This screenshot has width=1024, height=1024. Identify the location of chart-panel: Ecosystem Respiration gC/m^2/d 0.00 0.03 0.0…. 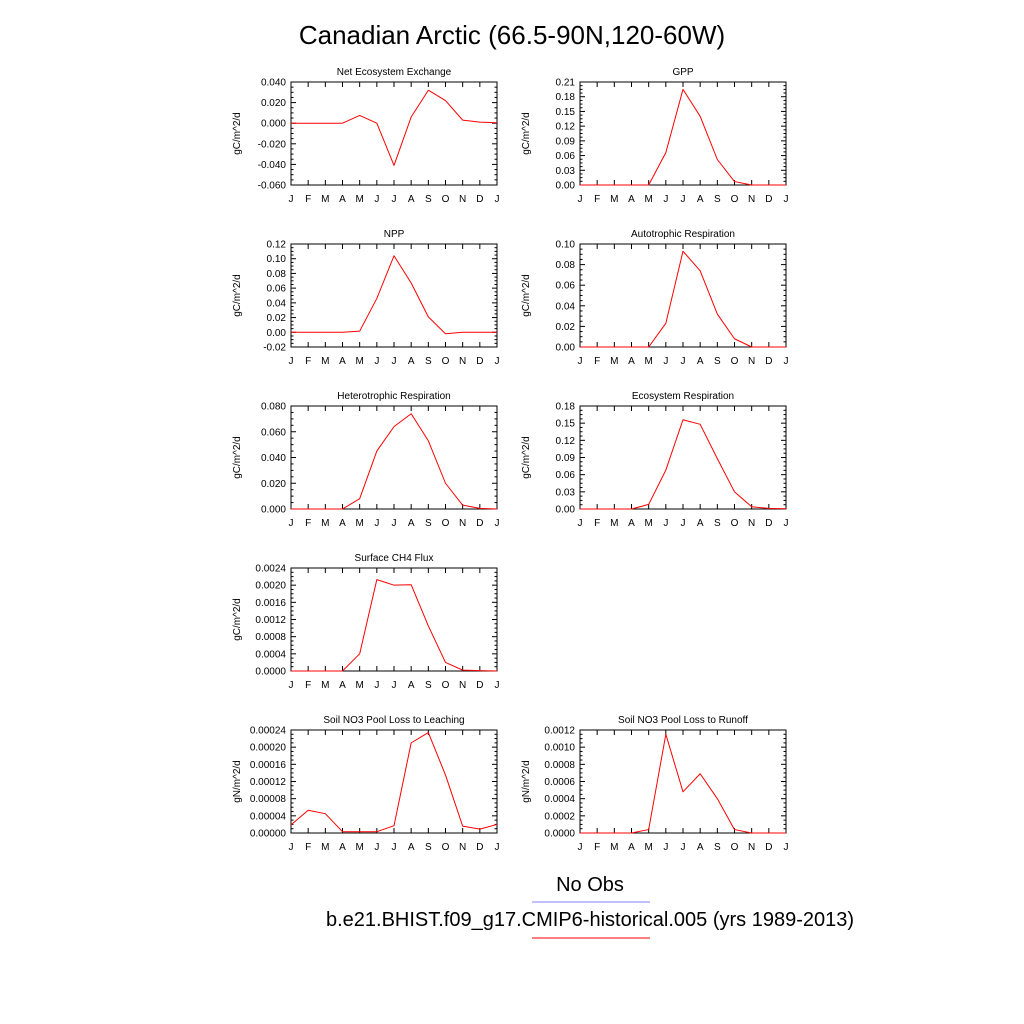
(655, 460).